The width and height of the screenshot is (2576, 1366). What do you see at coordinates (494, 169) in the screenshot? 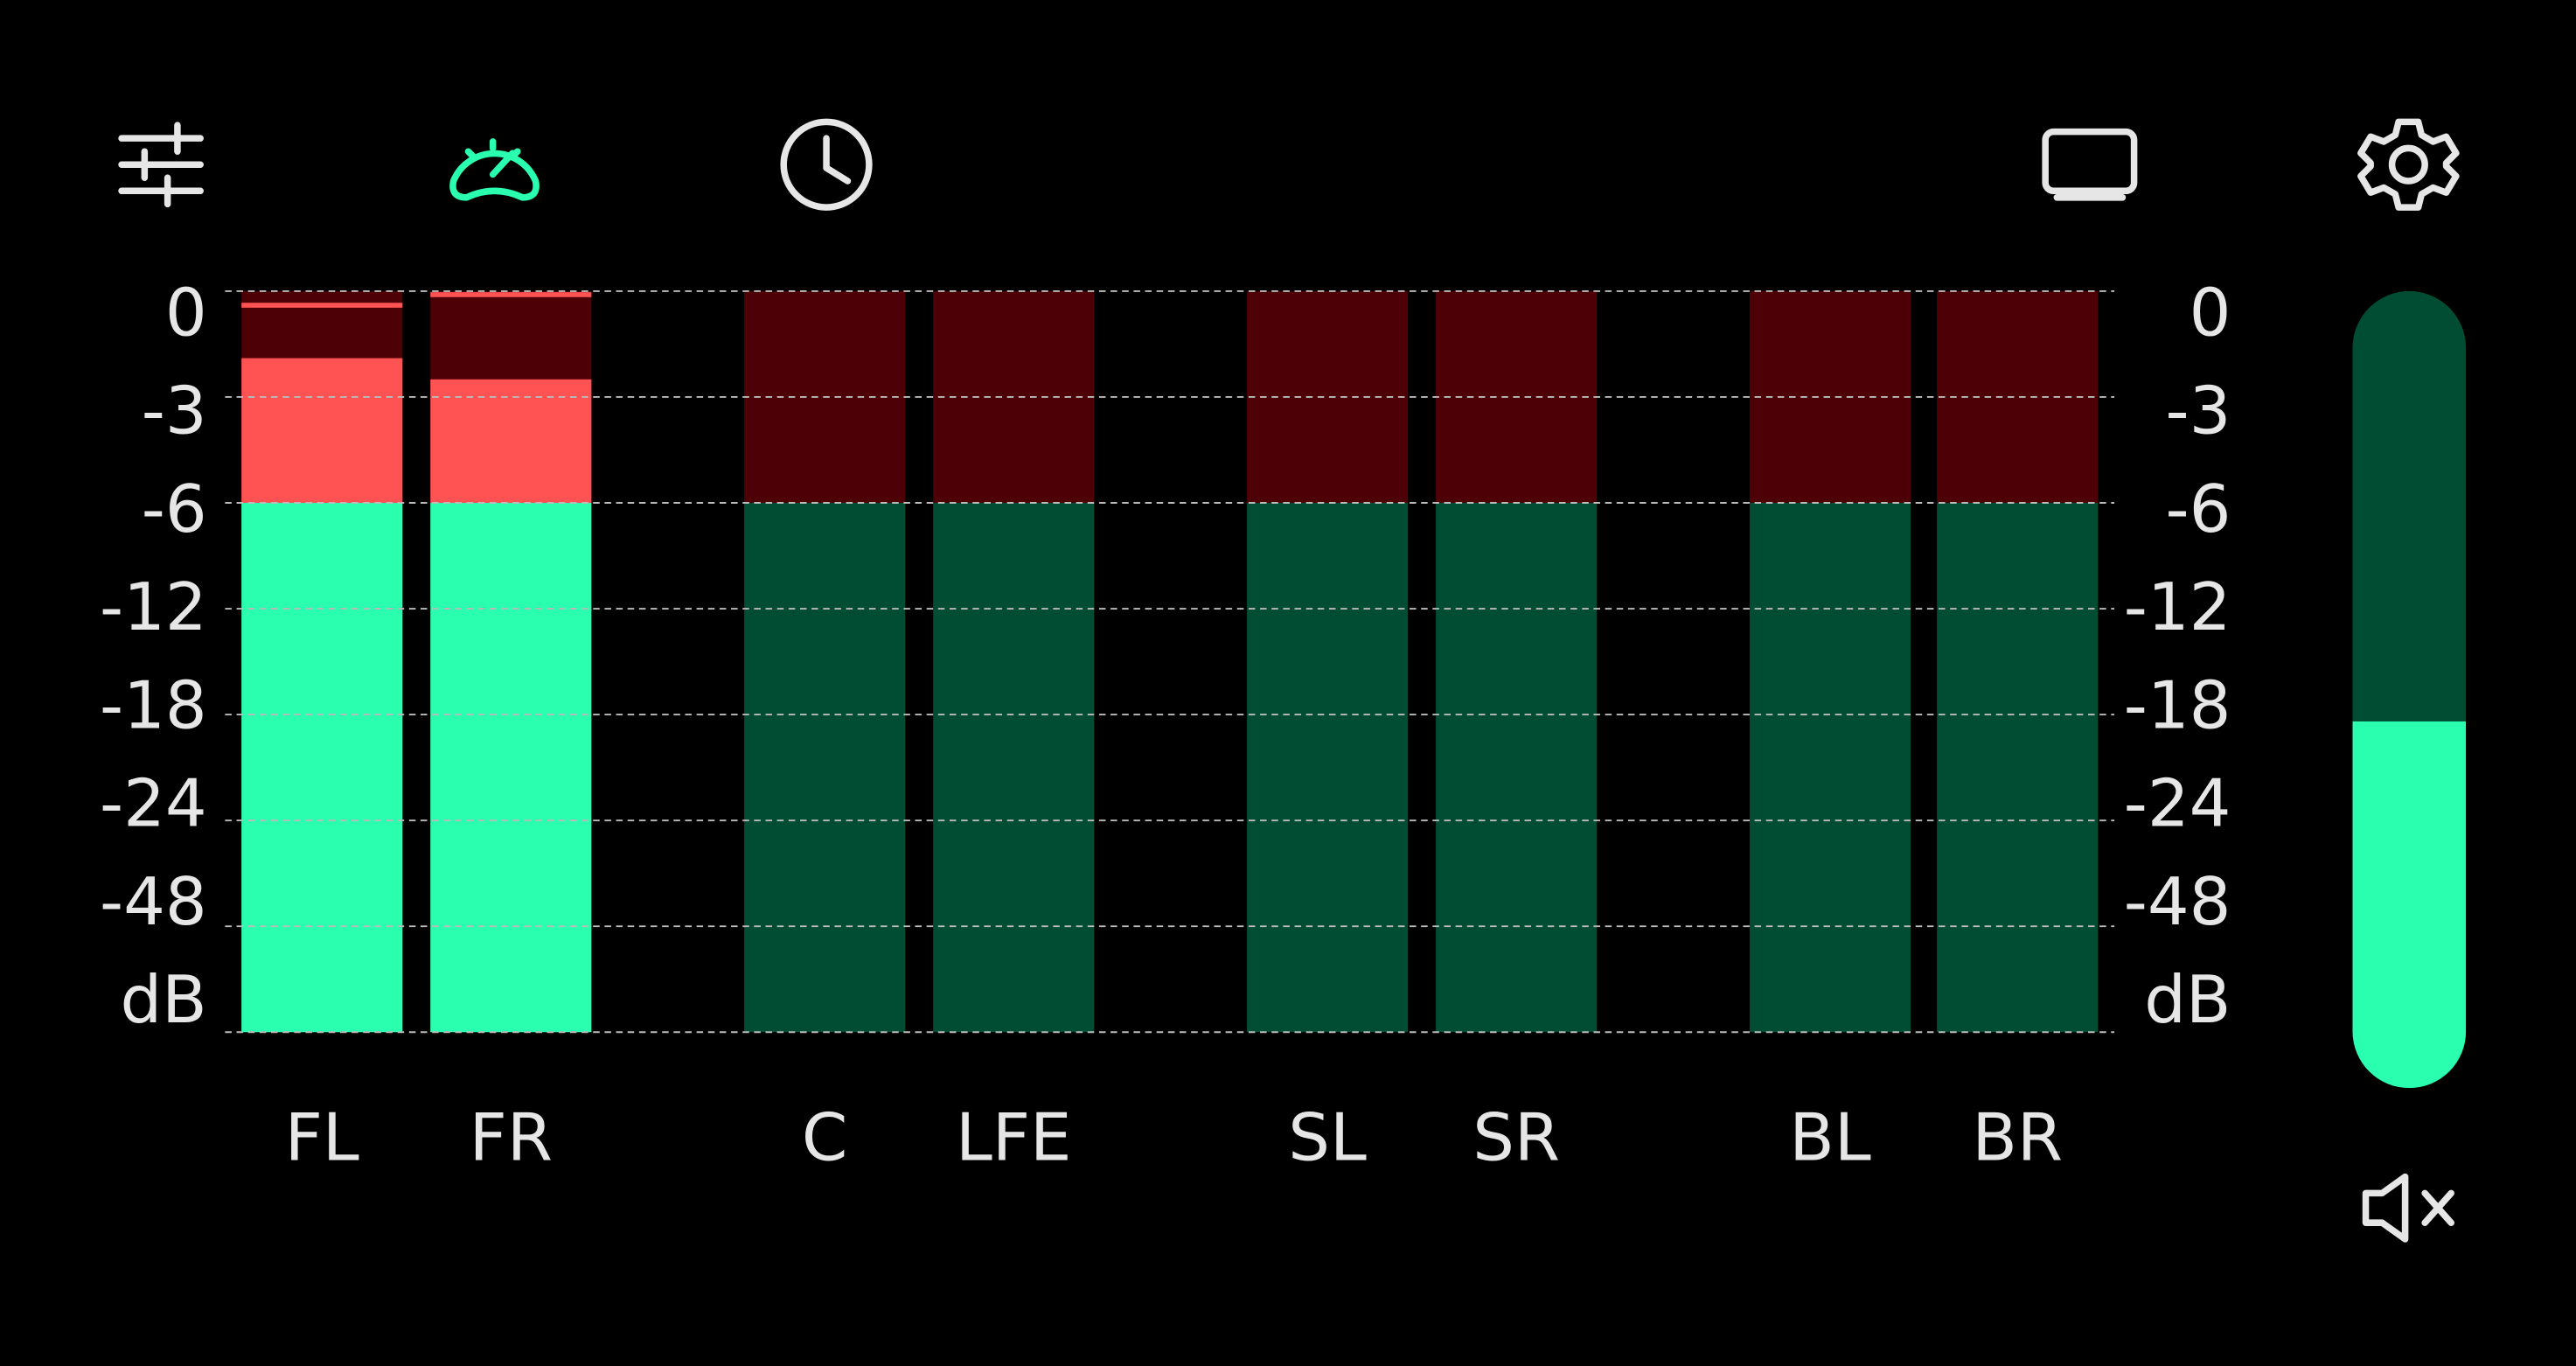
I see `meter-button` at bounding box center [494, 169].